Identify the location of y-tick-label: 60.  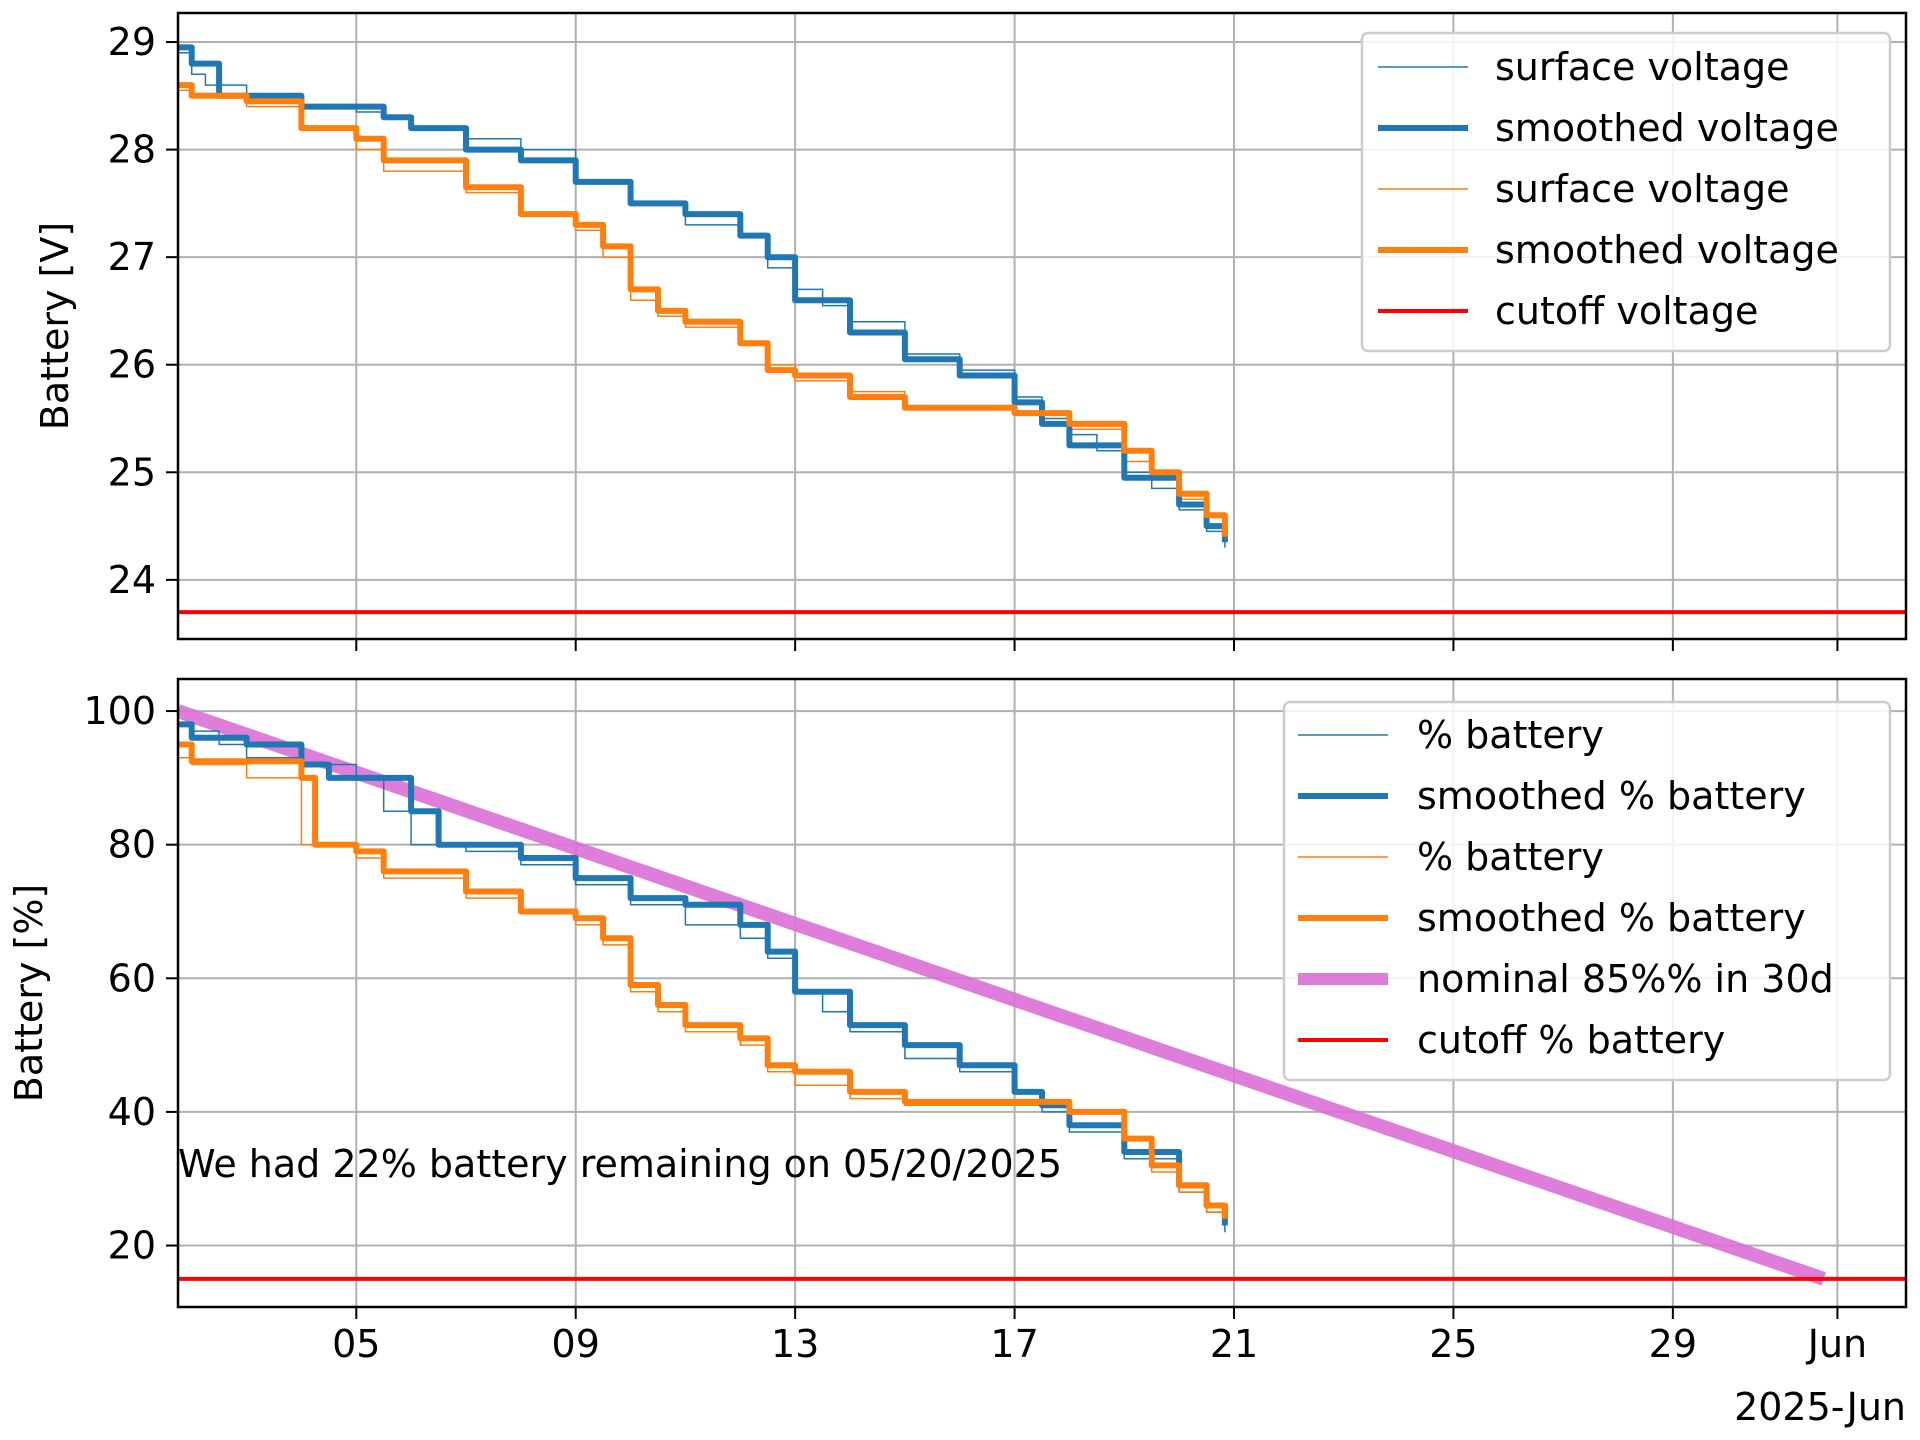
(132, 978).